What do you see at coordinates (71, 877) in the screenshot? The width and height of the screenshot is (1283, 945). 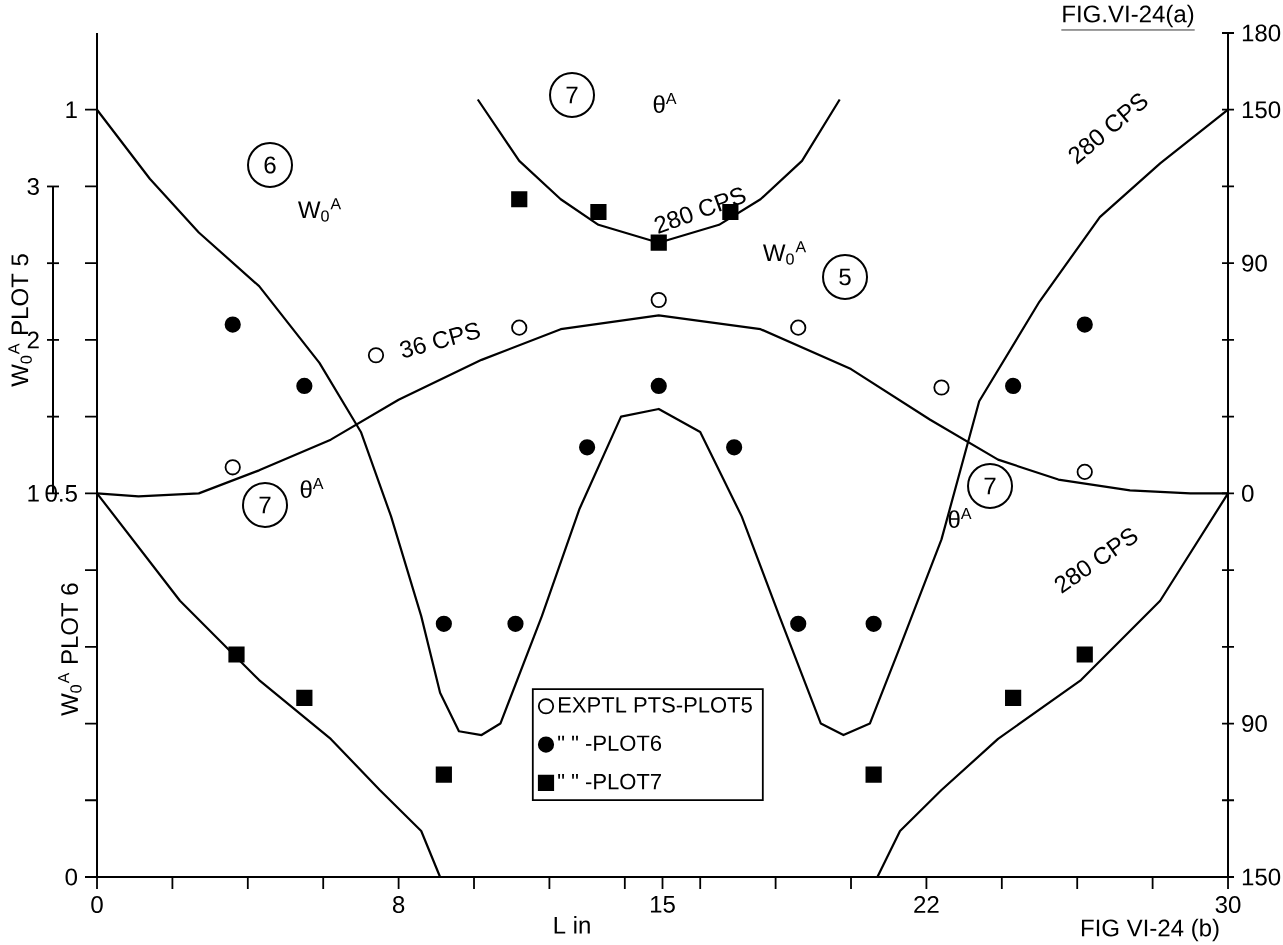 I see `y-tick-label: 0` at bounding box center [71, 877].